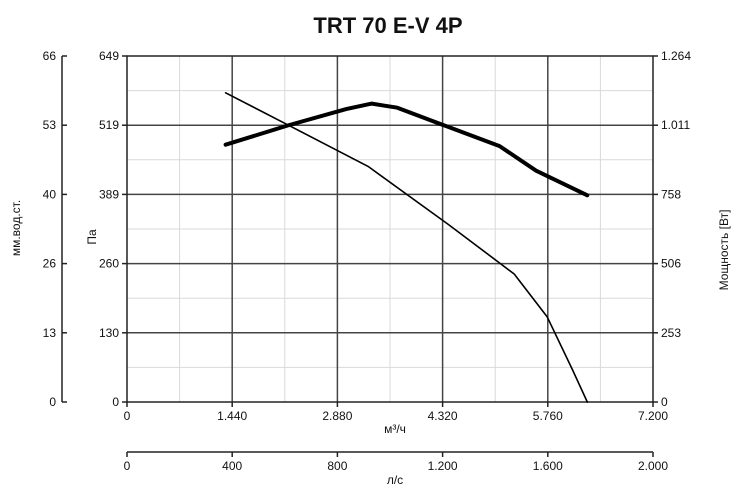  Describe the element at coordinates (724, 250) in the screenshot. I see `y-right-axis-label: Мощность [Вт]` at that location.